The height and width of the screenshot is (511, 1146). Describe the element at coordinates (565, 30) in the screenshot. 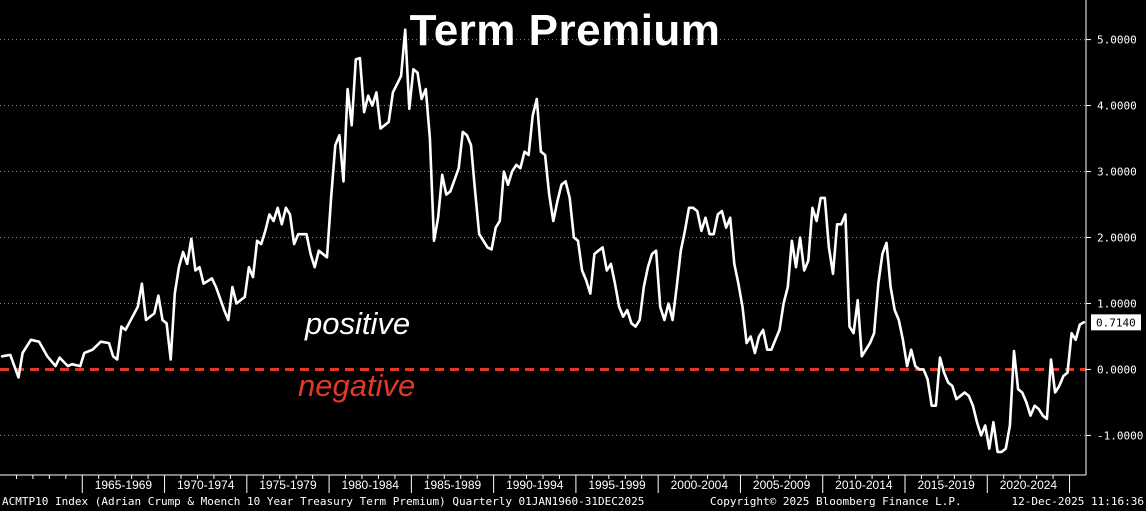

I see `chart-title: Term Premium` at that location.